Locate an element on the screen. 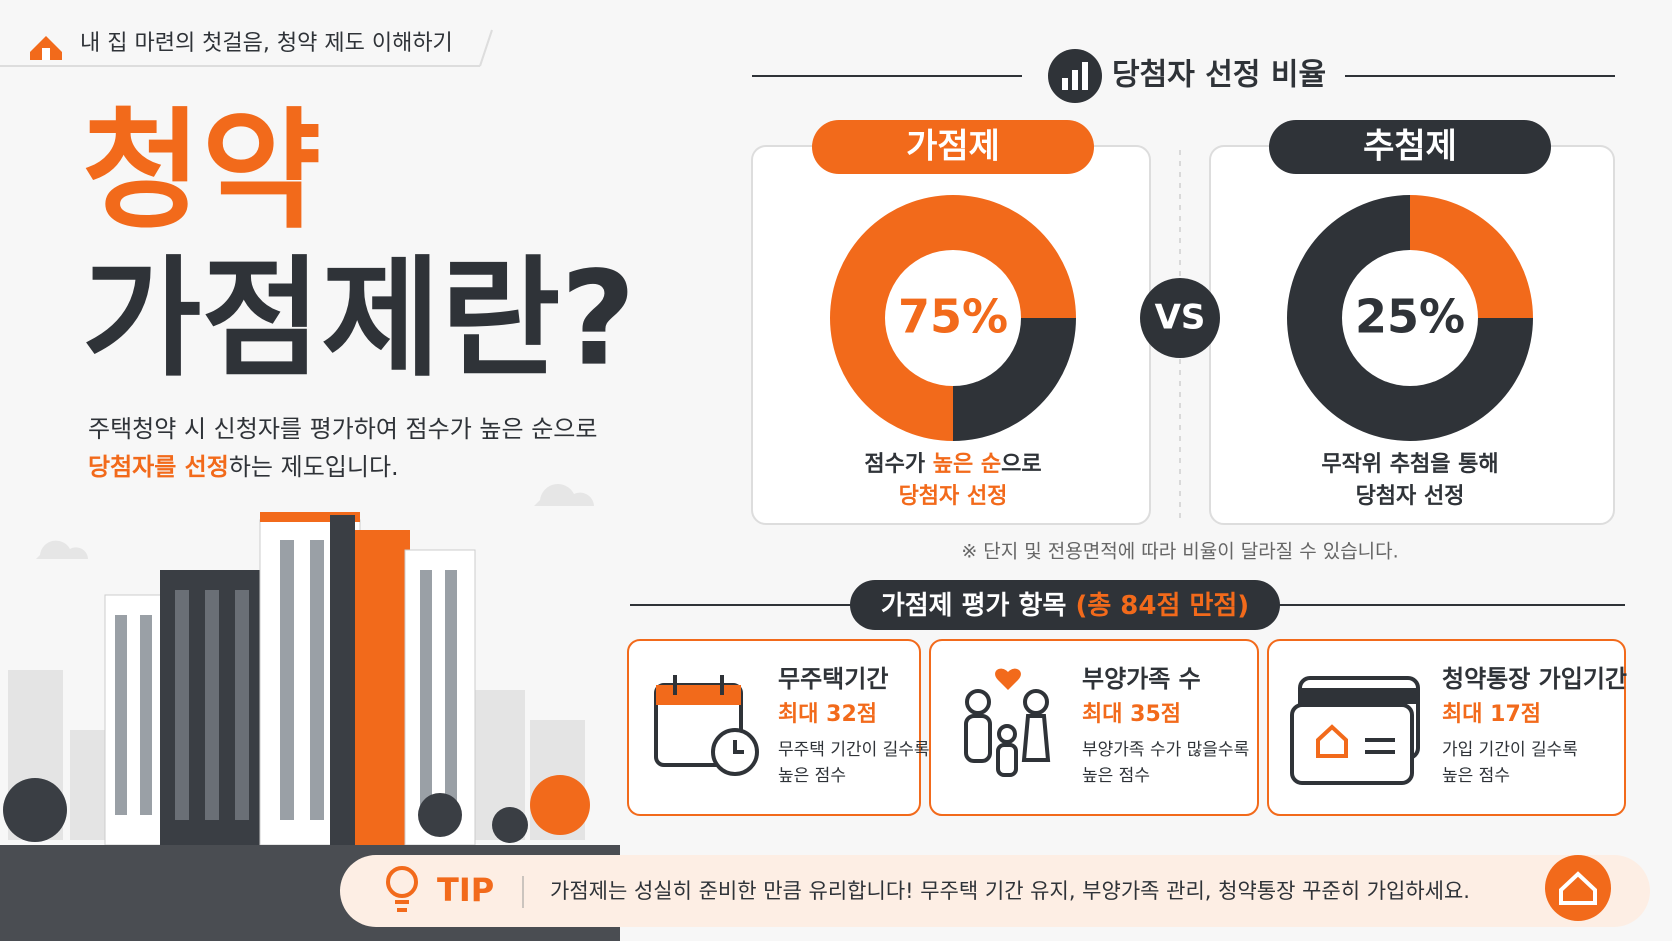  hero-description: 당첨자를 선정하는 제도입니다. is located at coordinates (243, 467).